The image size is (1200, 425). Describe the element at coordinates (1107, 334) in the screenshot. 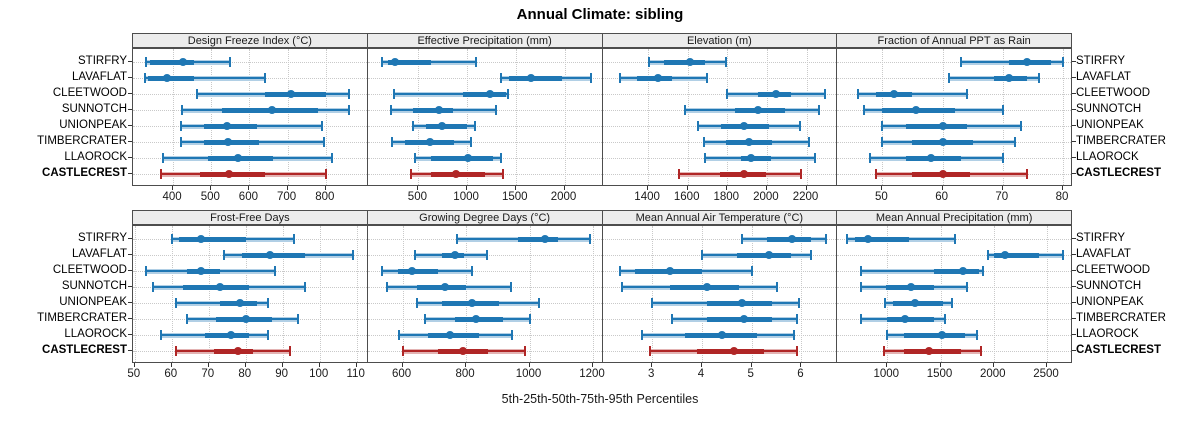

I see `site-label-llaorock: LLAOROCK` at that location.